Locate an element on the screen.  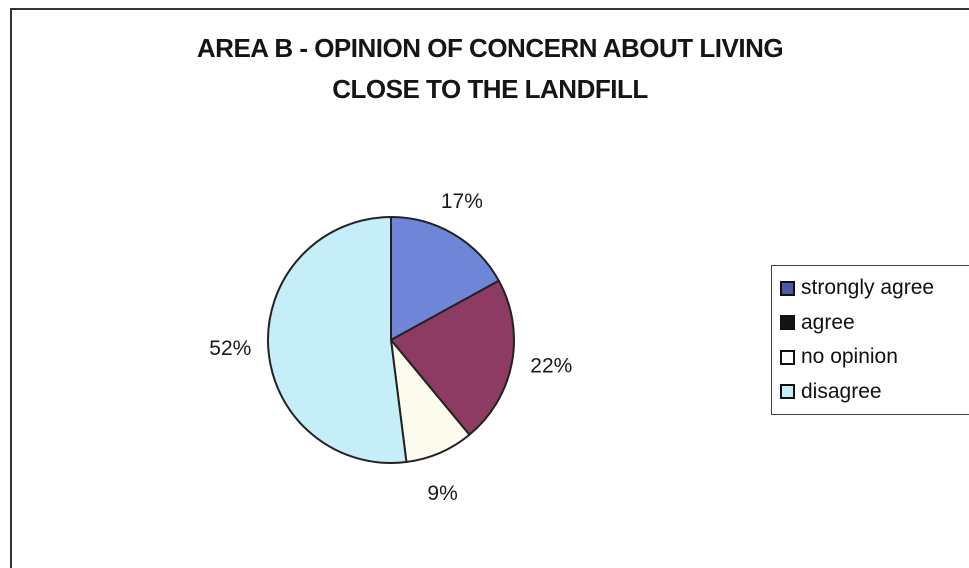
chart-legend: strongly agree agree no opinion disagree is located at coordinates (870, 340).